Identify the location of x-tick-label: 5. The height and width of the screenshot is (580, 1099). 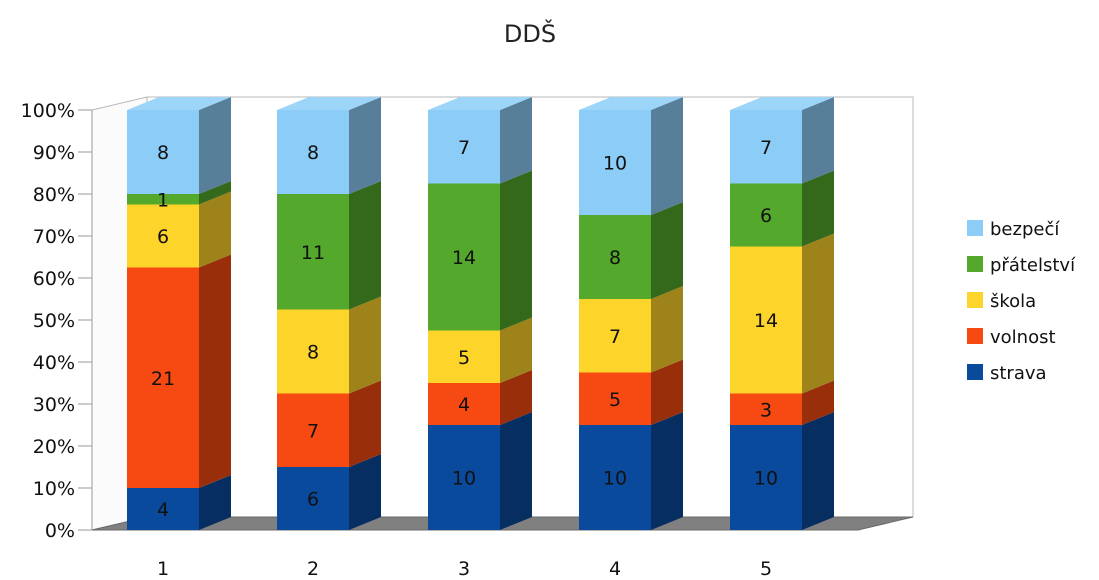
(766, 569).